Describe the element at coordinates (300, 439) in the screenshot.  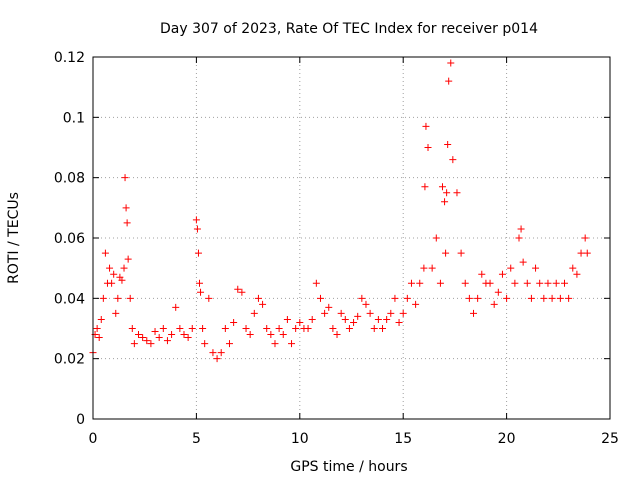
I see `x-tick-label: 10` at that location.